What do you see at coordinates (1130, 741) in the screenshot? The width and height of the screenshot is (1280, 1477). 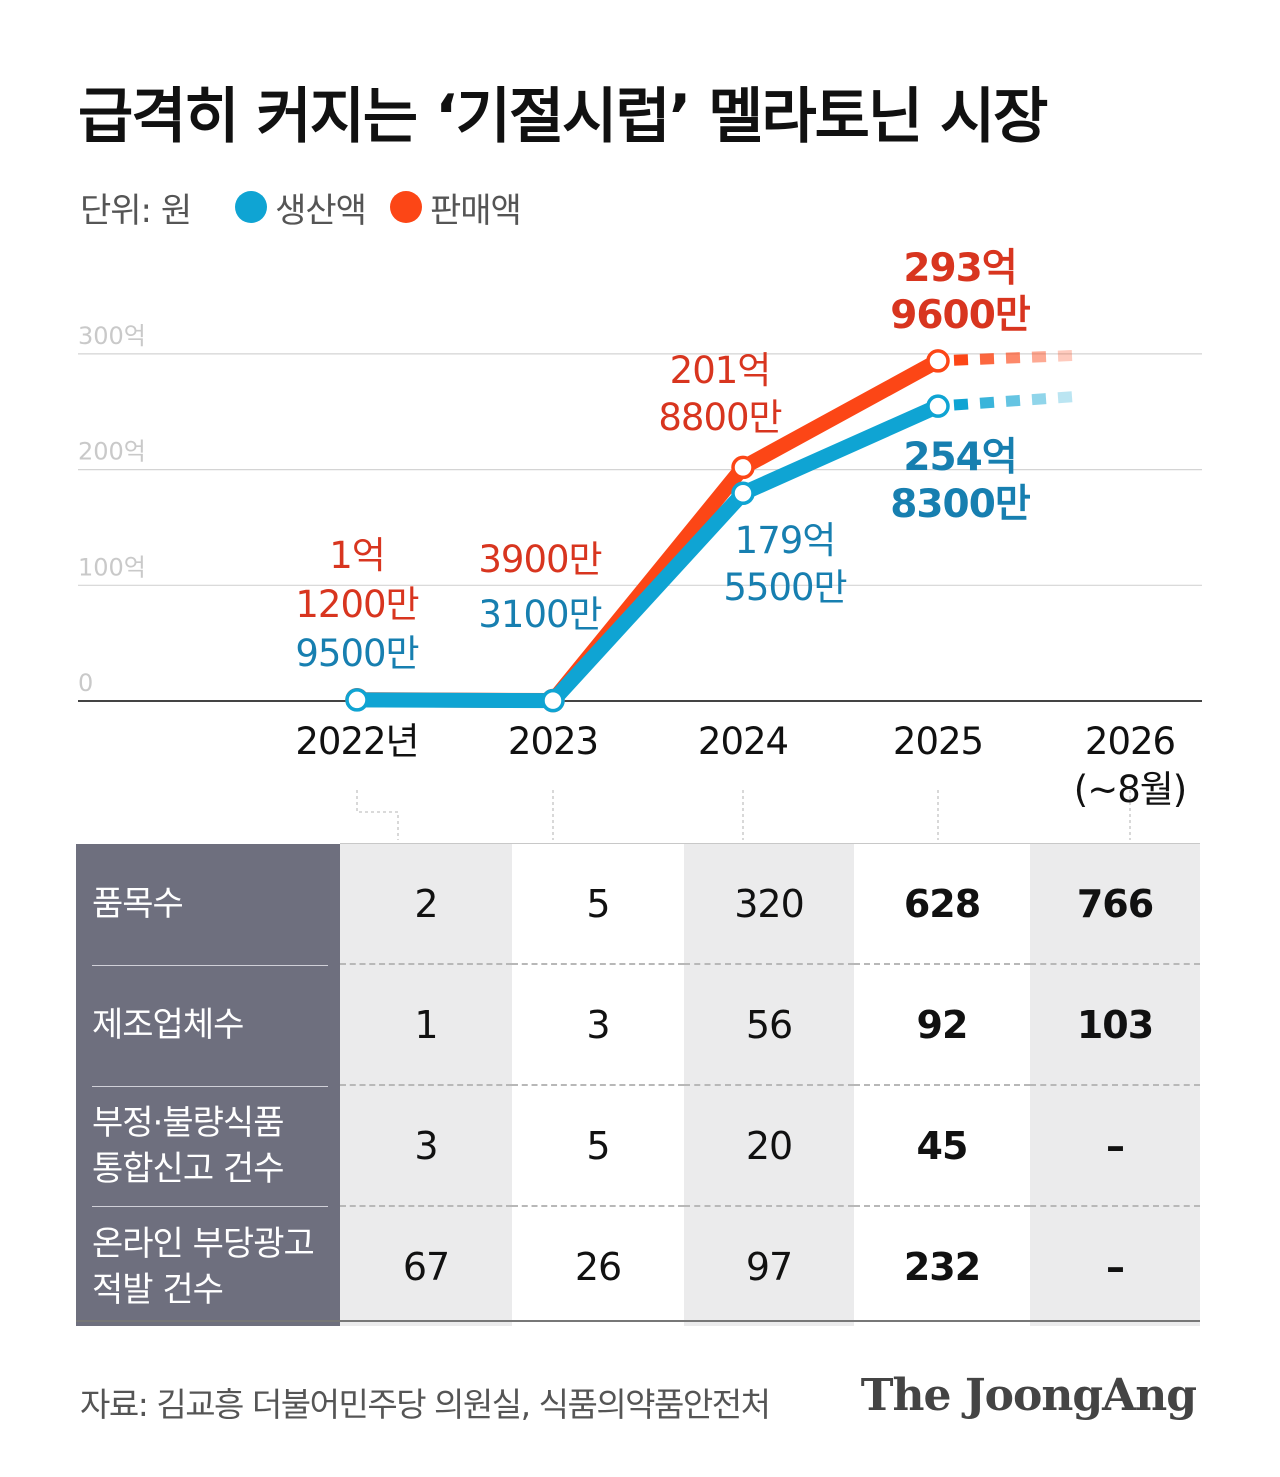 I see `x-tick-label: 2026` at bounding box center [1130, 741].